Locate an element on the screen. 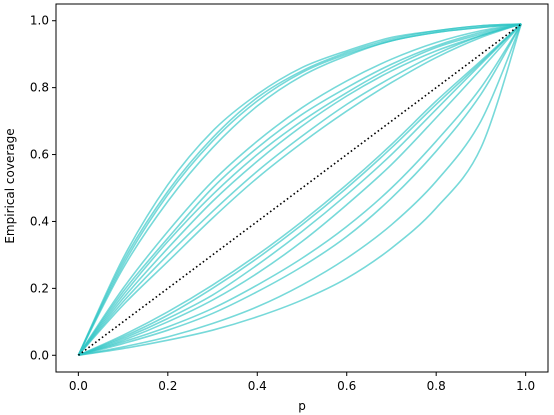 The image size is (554, 415). y-tick-label: 0.4 is located at coordinates (39, 221).